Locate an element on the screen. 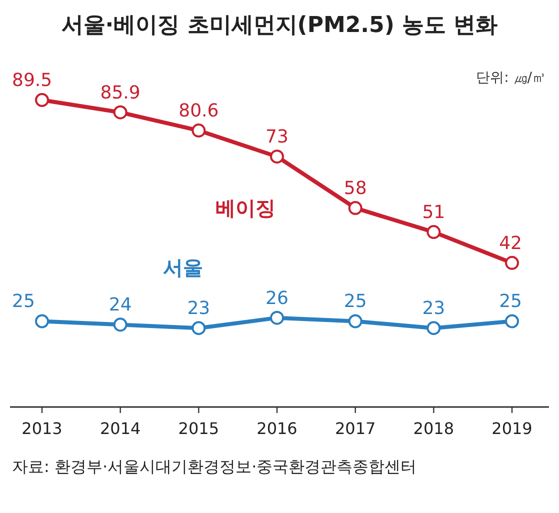 The image size is (559, 513). x-tick-label: 2015 is located at coordinates (199, 428).